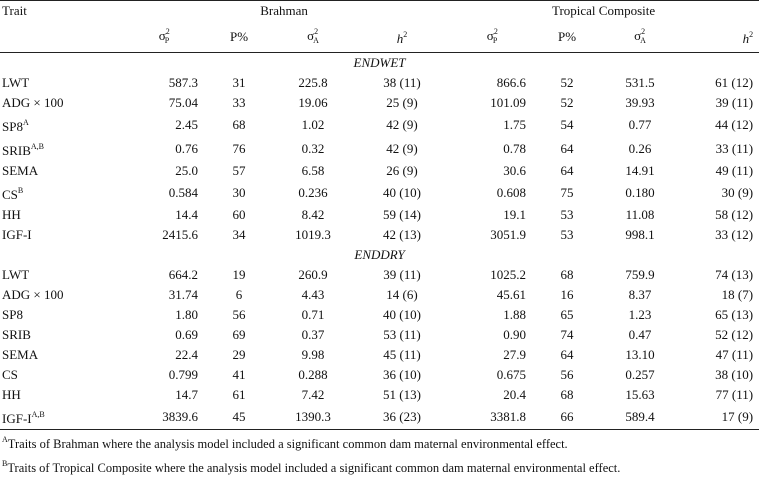 The image size is (759, 478). What do you see at coordinates (164, 417) in the screenshot?
I see `brahman-phenotypic-variance: 3839.6` at bounding box center [164, 417].